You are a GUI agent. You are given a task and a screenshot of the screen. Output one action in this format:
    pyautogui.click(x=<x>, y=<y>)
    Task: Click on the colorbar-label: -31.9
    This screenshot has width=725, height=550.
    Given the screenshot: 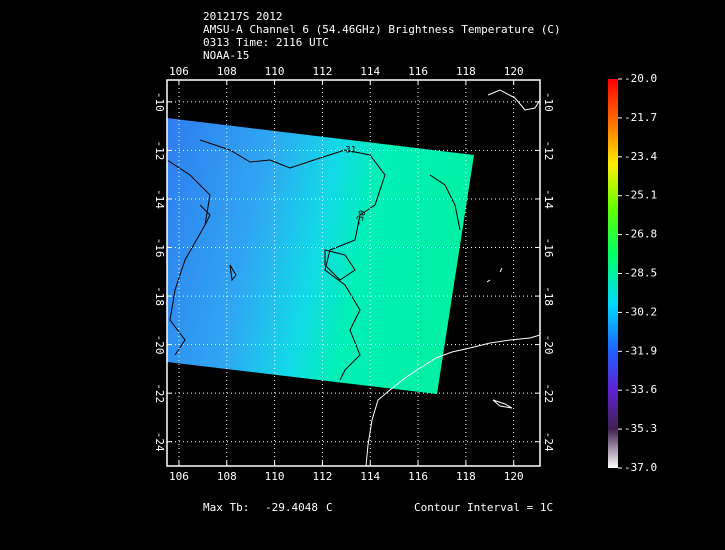 What is the action you would take?
    pyautogui.click(x=640, y=350)
    